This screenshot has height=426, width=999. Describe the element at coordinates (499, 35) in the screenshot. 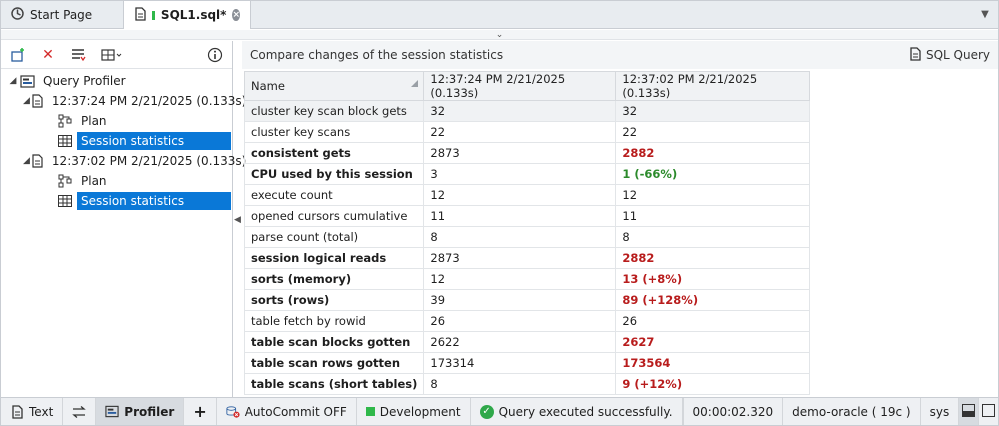

I see `collapse-editor-icon: ⌄` at that location.